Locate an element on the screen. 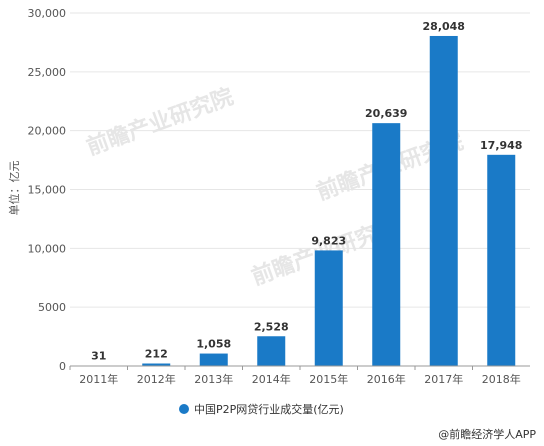 The height and width of the screenshot is (446, 544). y-axis-ticks: 0 5000 10,000 15,000 20,000 25,000 30,000 is located at coordinates (47, 190).